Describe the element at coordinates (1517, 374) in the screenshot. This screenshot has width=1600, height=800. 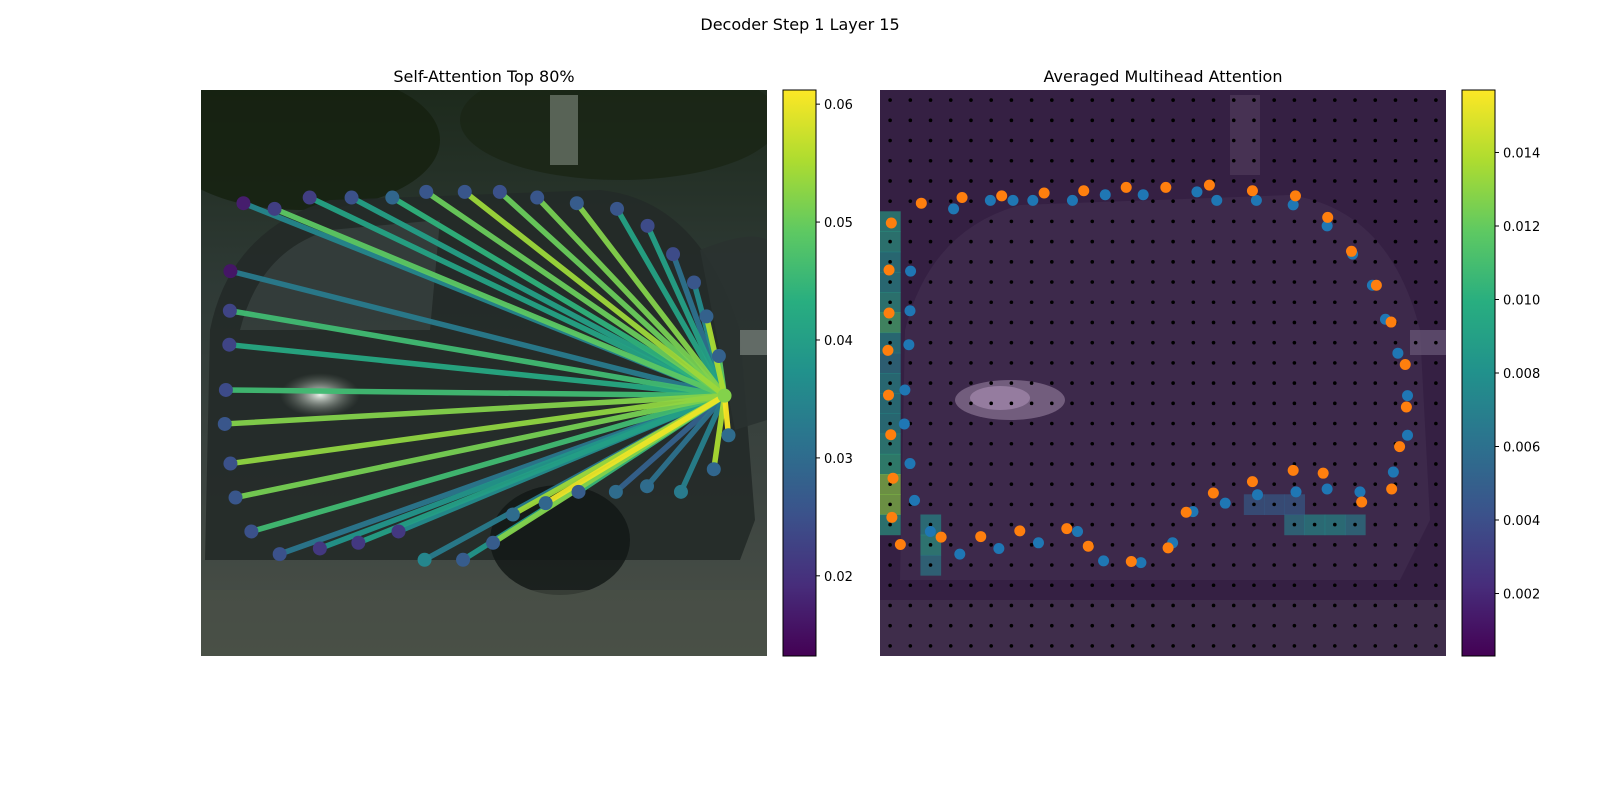
I see `colorbar-ticks: 0.002 0.004 0.006 0.008 0.010 0.012 0.014` at that location.